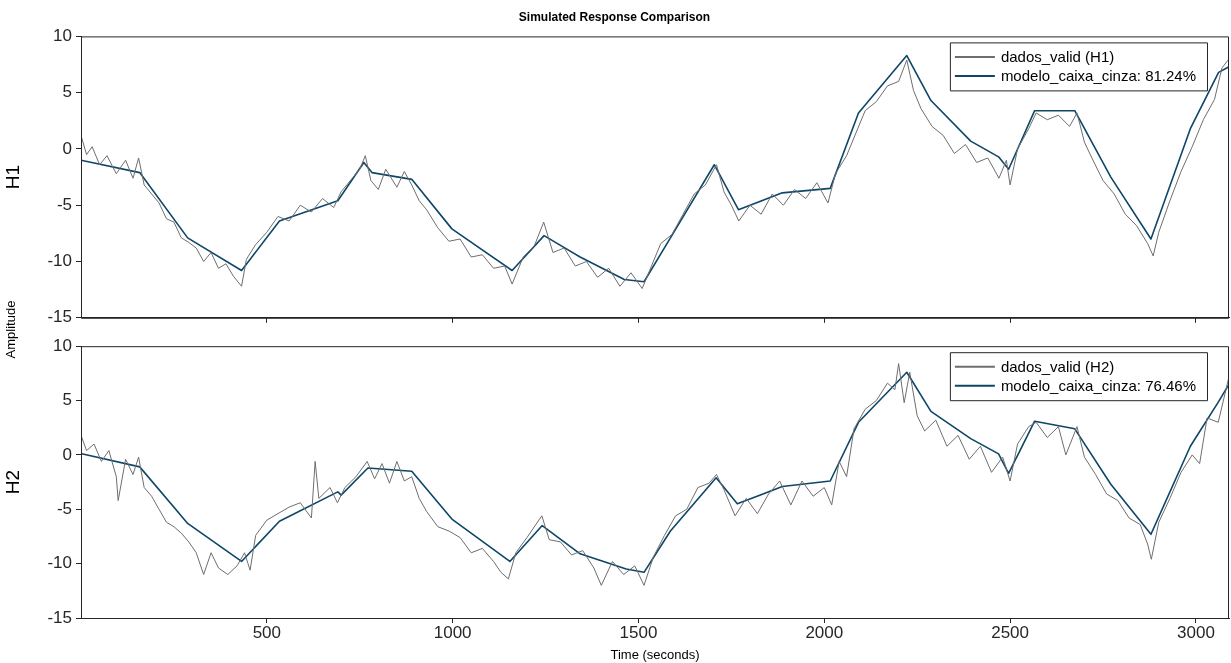 This screenshot has width=1231, height=663. Describe the element at coordinates (452, 632) in the screenshot. I see `x-tick-label: 1000` at that location.